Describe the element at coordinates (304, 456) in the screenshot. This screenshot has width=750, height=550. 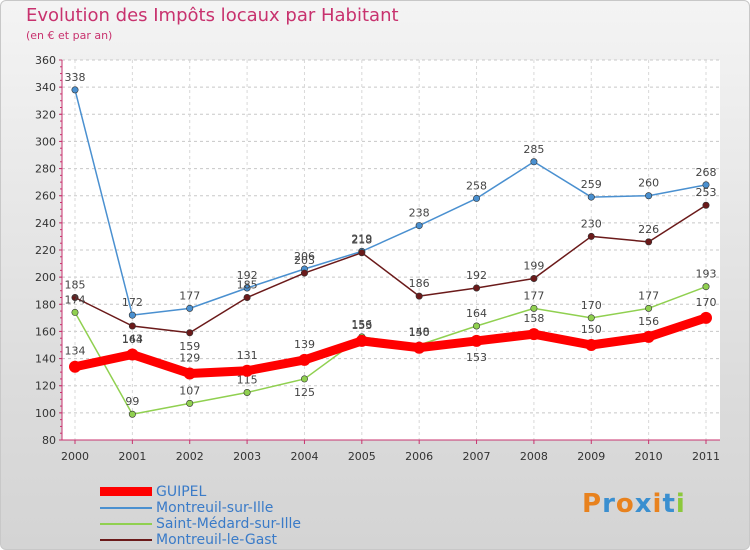
I see `x-tick-label: 2004` at that location.